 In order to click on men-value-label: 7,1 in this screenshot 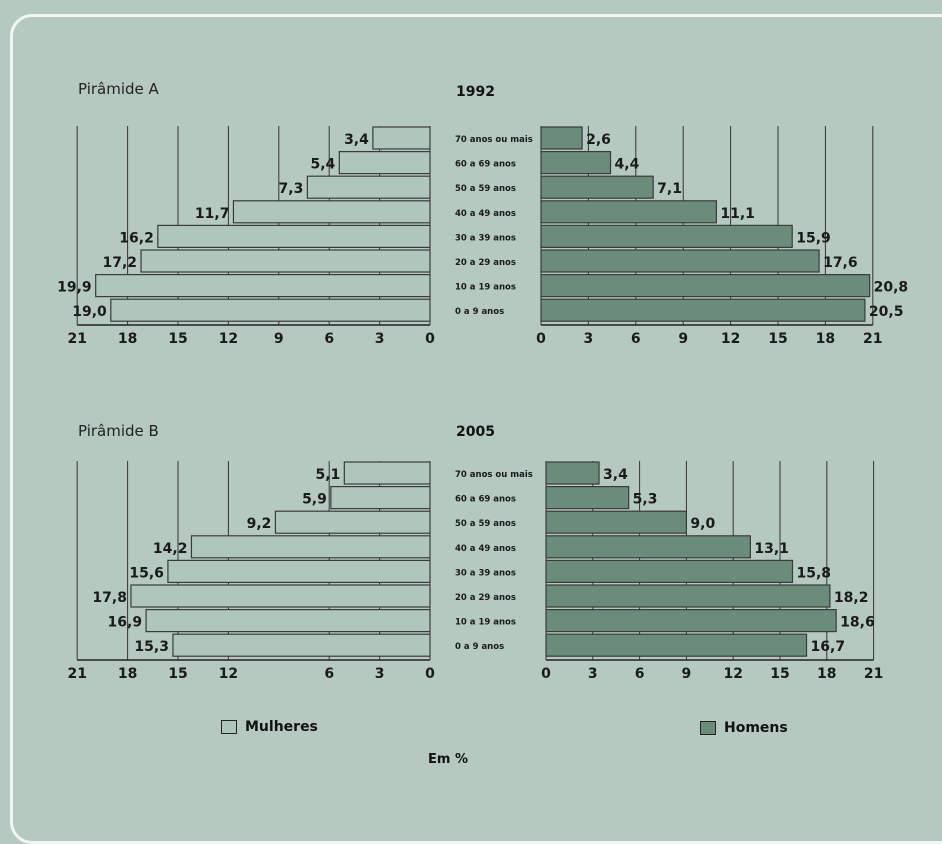, I will do `click(669, 189)`.